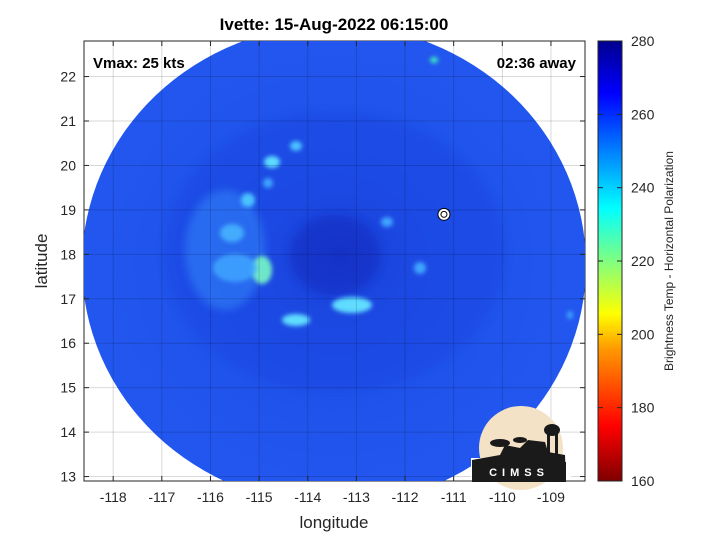  What do you see at coordinates (259, 497) in the screenshot?
I see `x-tick-label: -115` at bounding box center [259, 497].